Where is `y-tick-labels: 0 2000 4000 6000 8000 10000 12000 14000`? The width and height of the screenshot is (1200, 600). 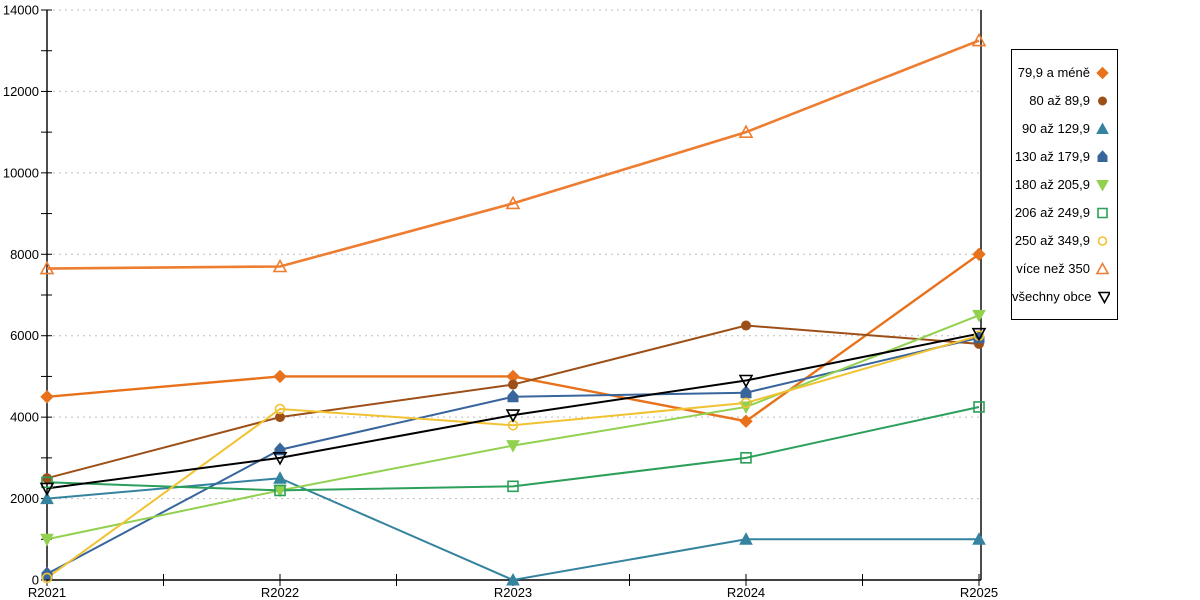 y-tick-labels: 0 2000 4000 6000 8000 10000 12000 14000 is located at coordinates (21, 295).